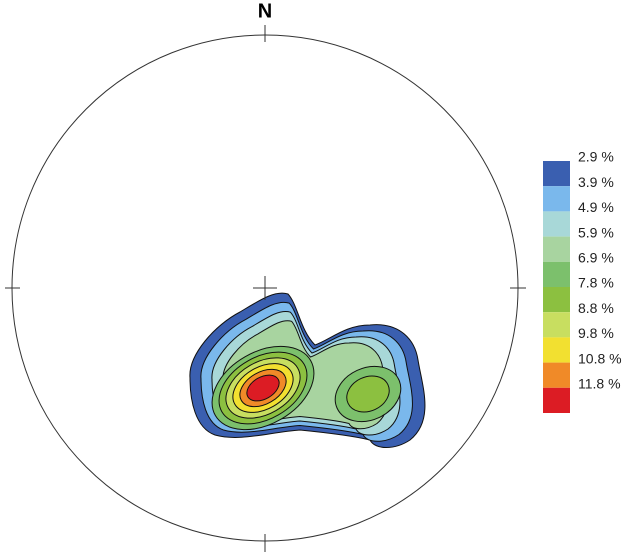  Describe the element at coordinates (596, 207) in the screenshot. I see `legend-label: 4.9 %` at that location.